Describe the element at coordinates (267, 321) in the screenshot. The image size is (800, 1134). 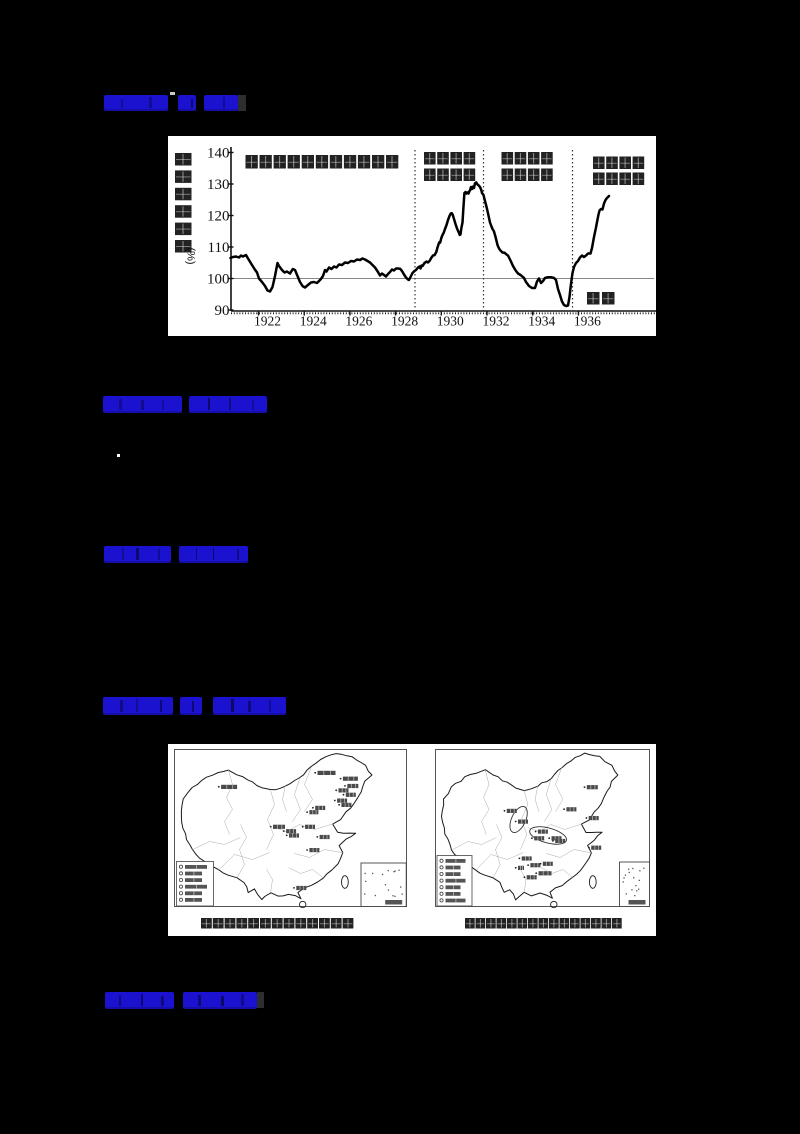
I see `svg-text: 1922` at that location.